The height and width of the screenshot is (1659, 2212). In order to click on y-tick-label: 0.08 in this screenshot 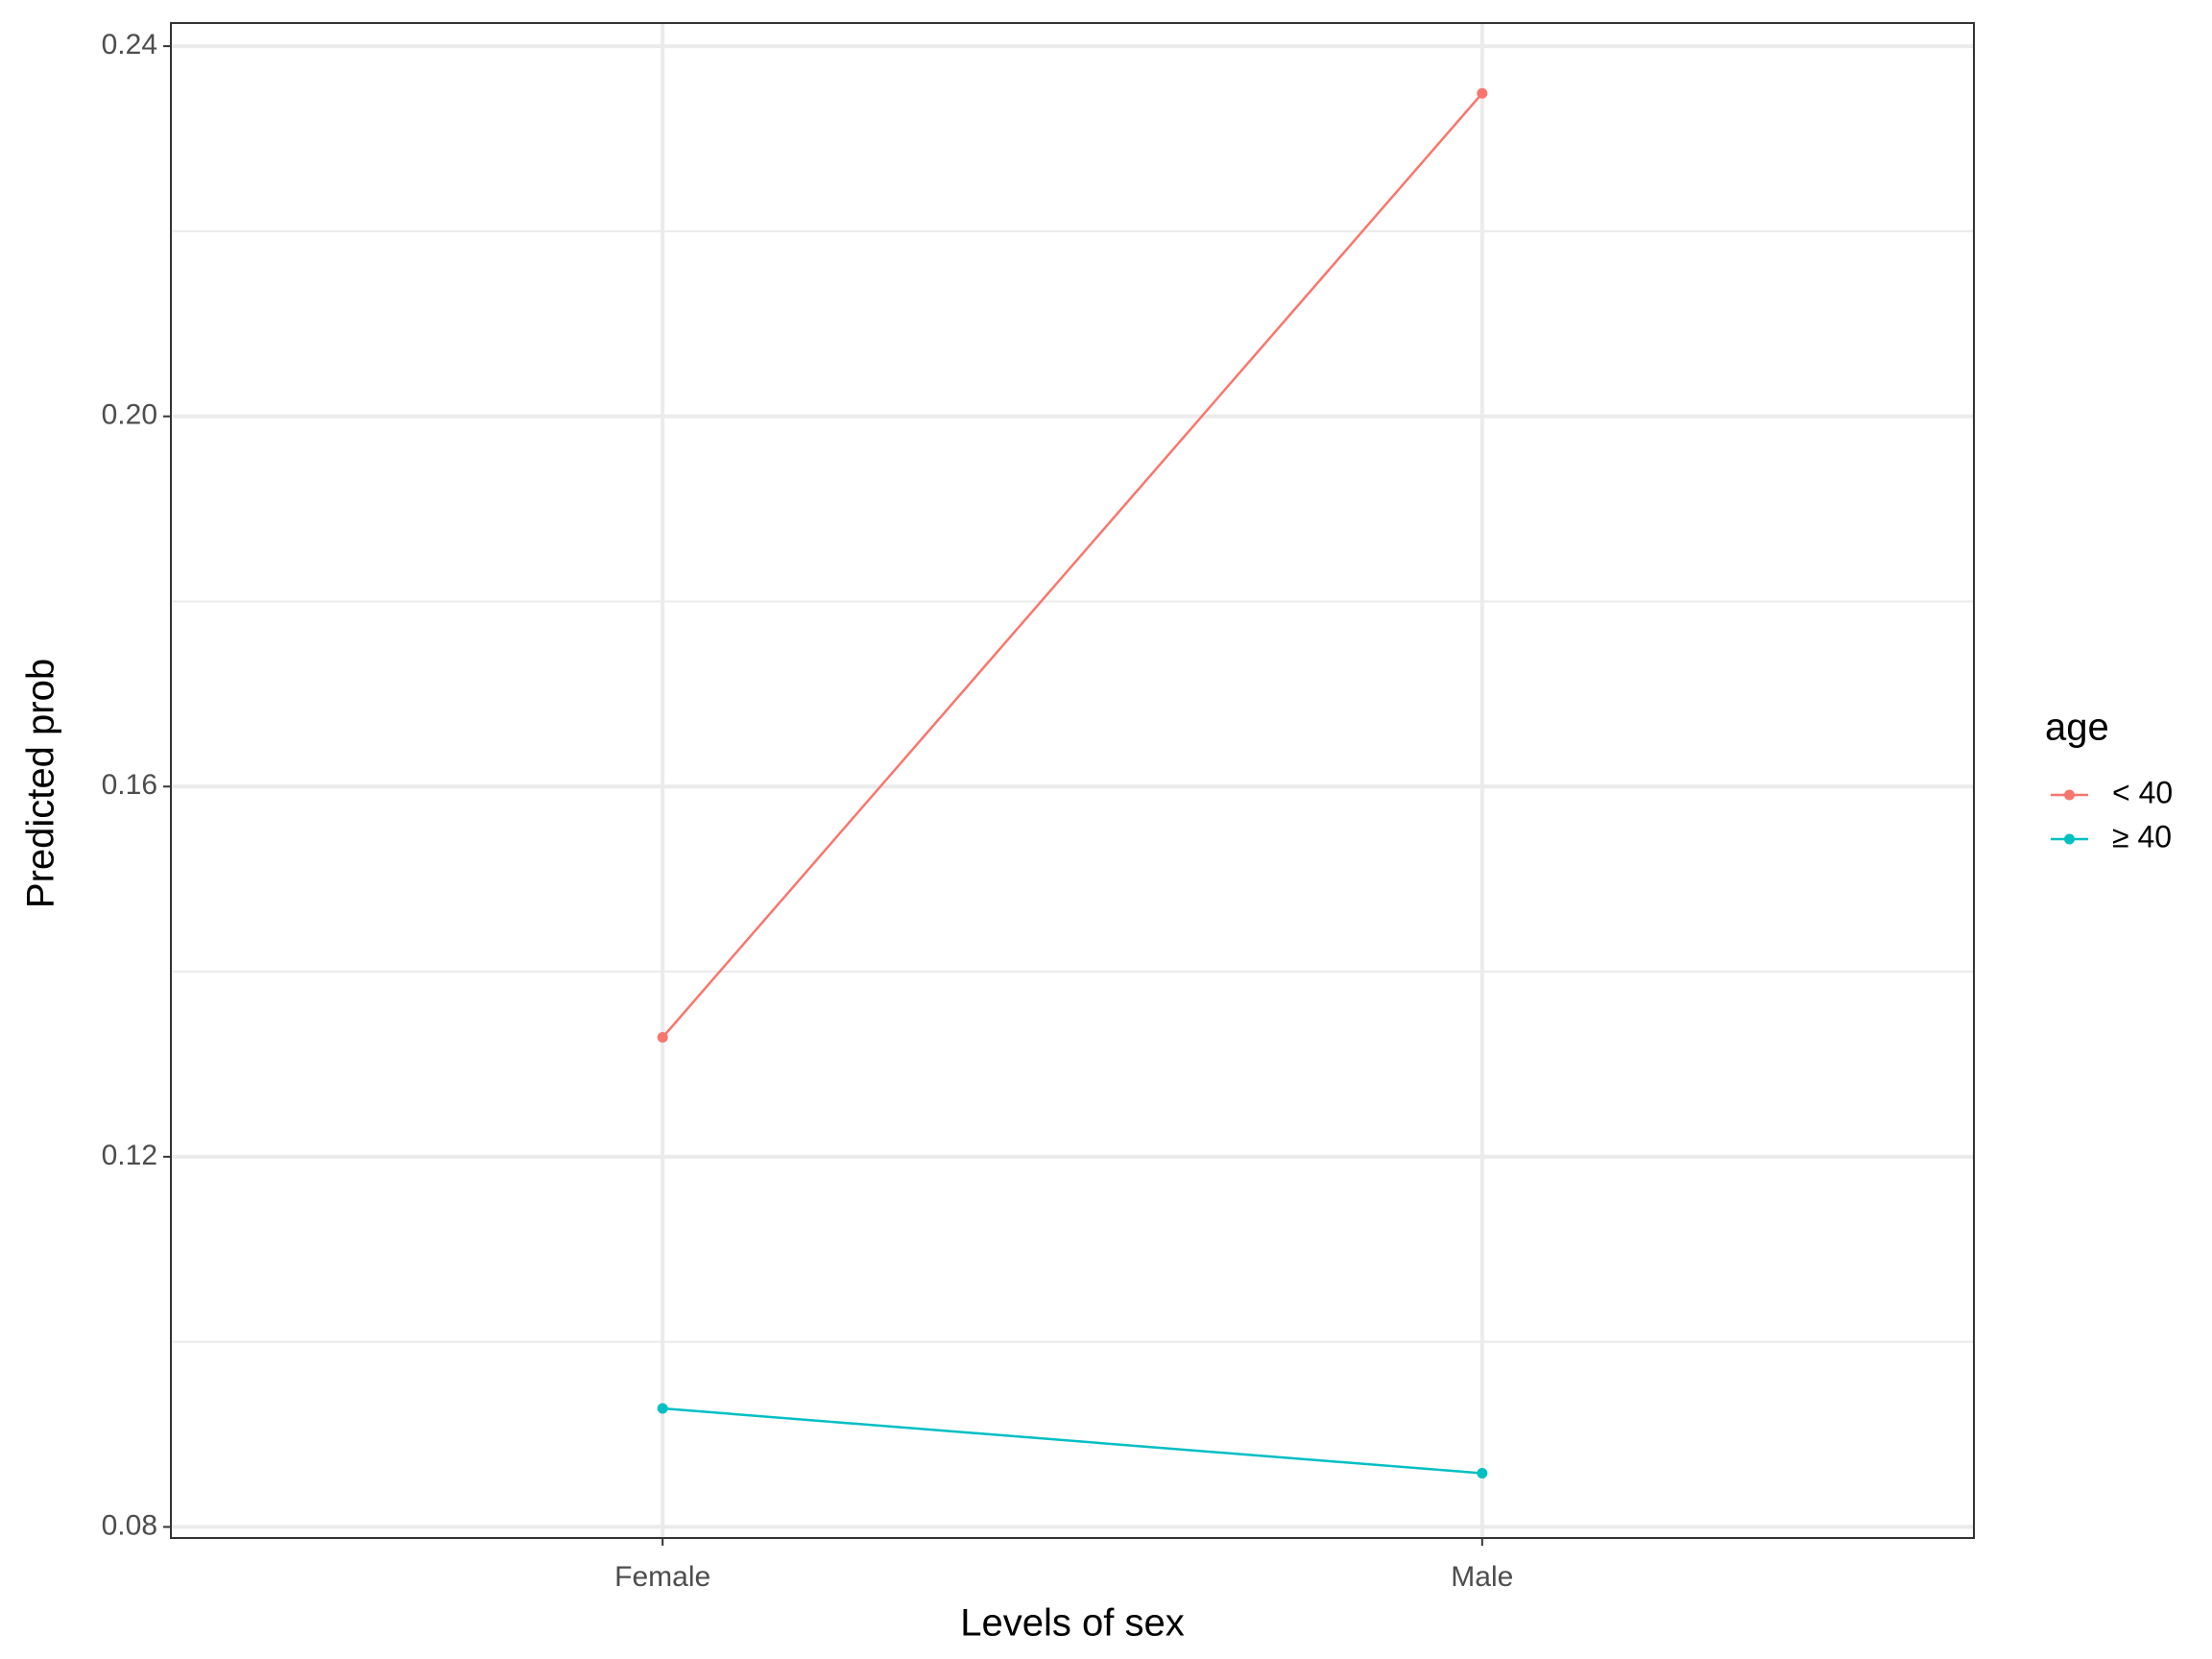, I will do `click(129, 1525)`.